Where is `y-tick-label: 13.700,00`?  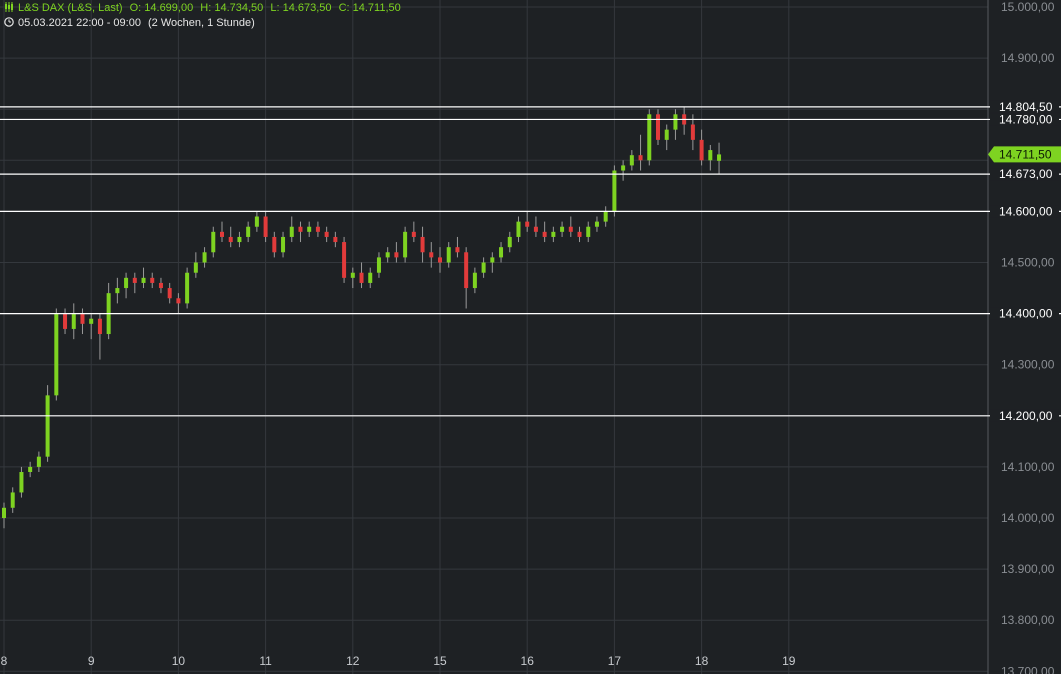
y-tick-label: 13.700,00 is located at coordinates (1028, 669).